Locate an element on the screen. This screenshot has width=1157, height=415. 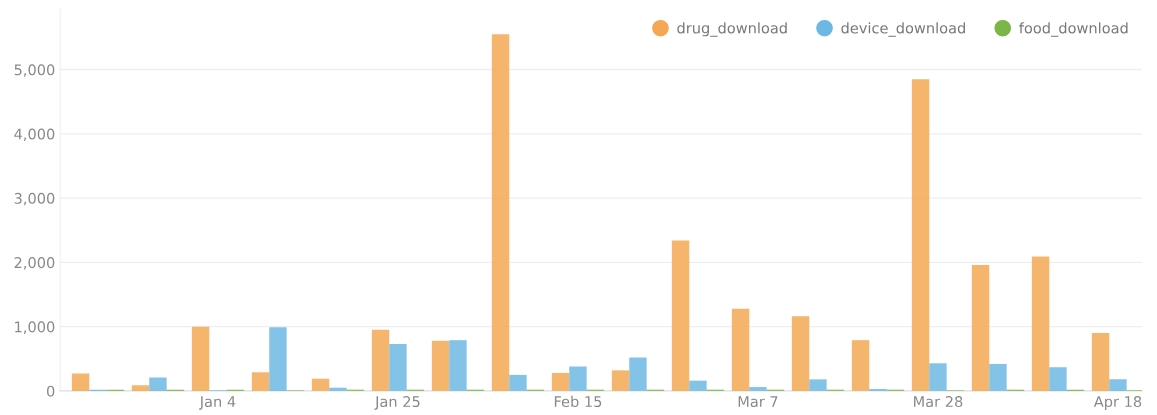
y-tick-label: 3,000 is located at coordinates (34, 199).